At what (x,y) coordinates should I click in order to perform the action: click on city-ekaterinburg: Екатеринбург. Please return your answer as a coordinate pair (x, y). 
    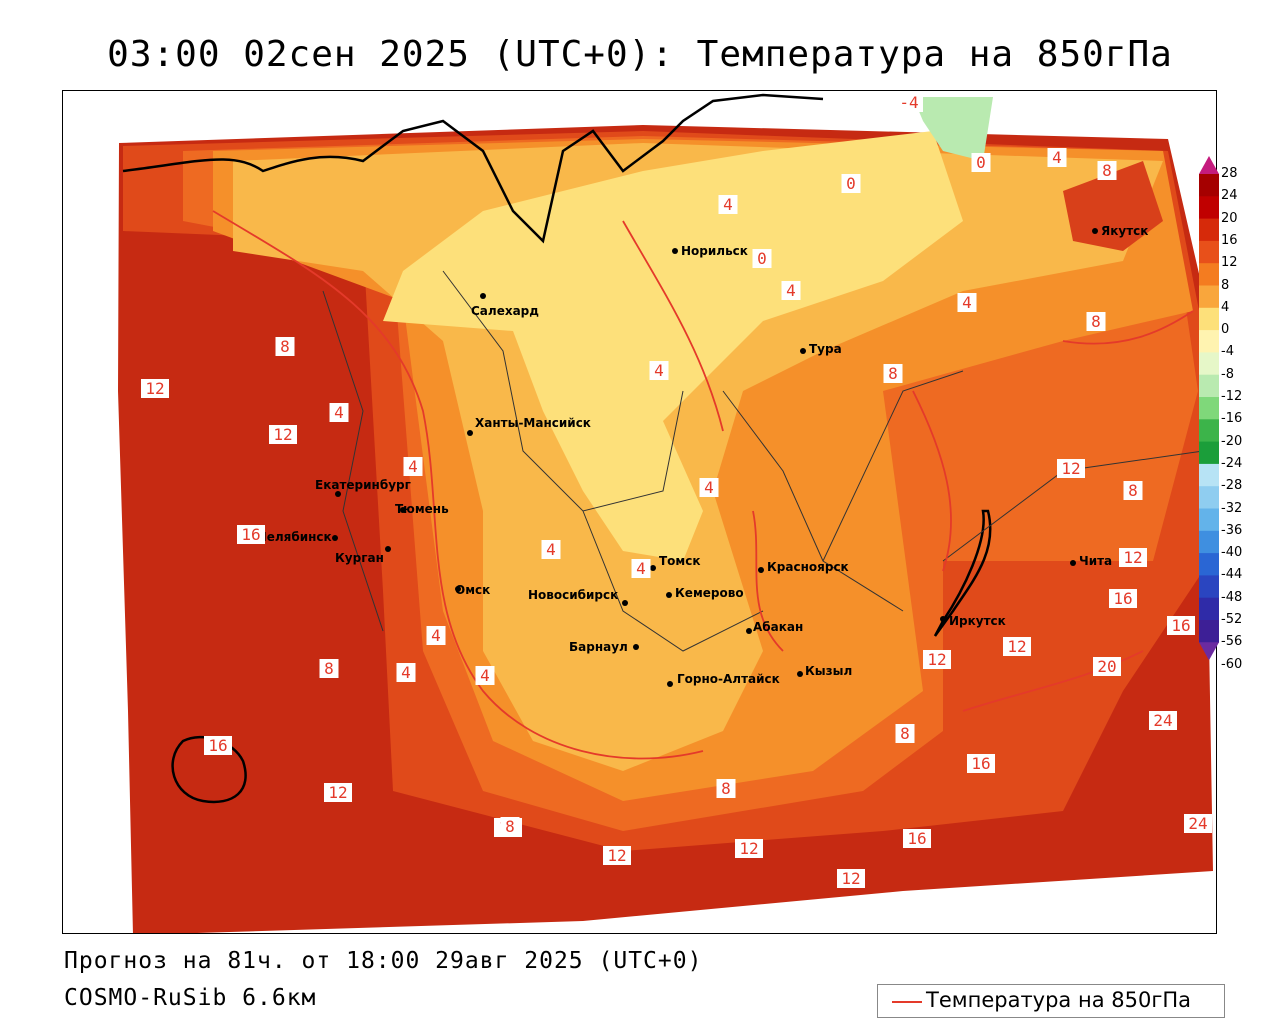
    Looking at the image, I should click on (363, 487).